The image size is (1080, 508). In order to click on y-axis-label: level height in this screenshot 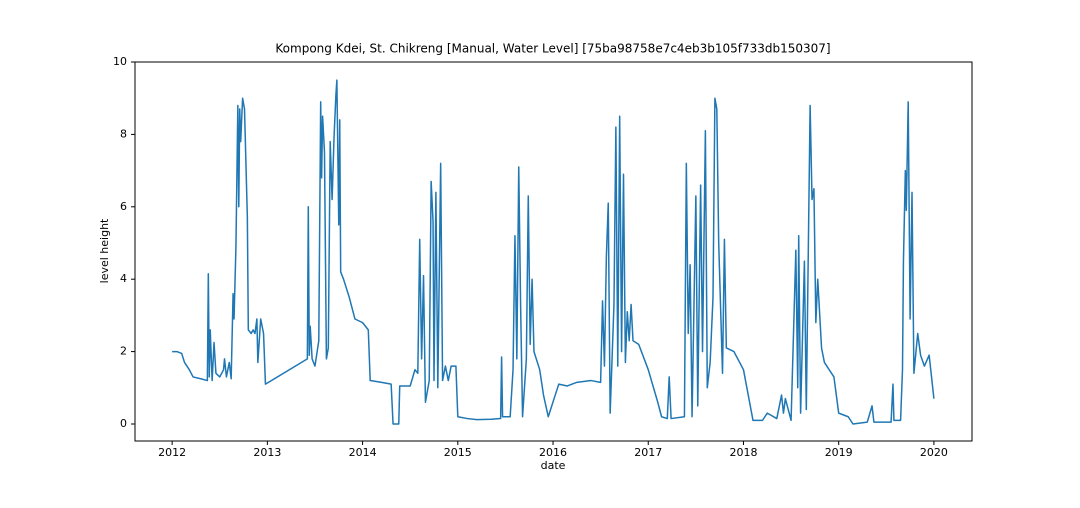, I will do `click(104, 250)`.